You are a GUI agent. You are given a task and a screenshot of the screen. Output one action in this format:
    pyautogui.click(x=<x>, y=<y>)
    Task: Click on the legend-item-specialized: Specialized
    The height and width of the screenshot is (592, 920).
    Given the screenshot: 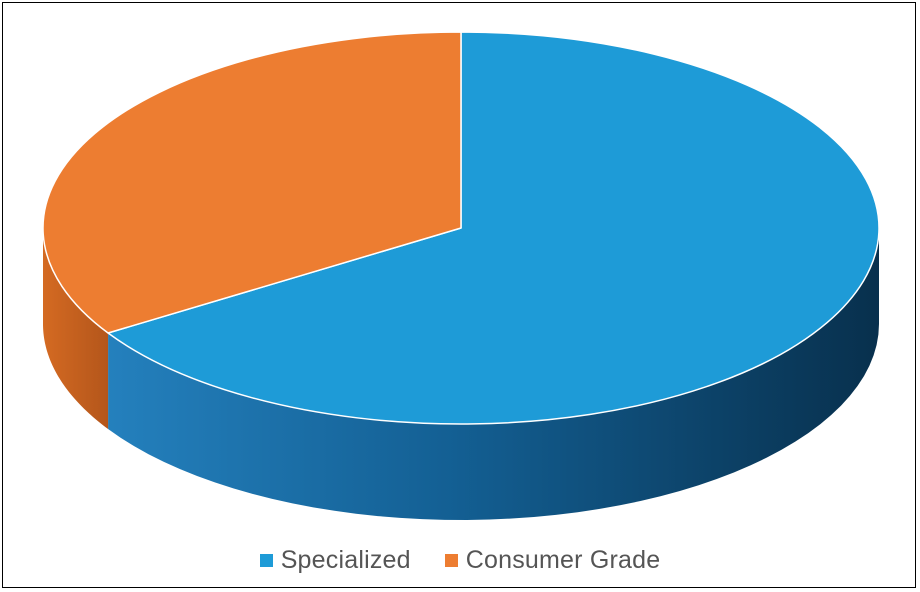 What is the action you would take?
    pyautogui.click(x=335, y=560)
    